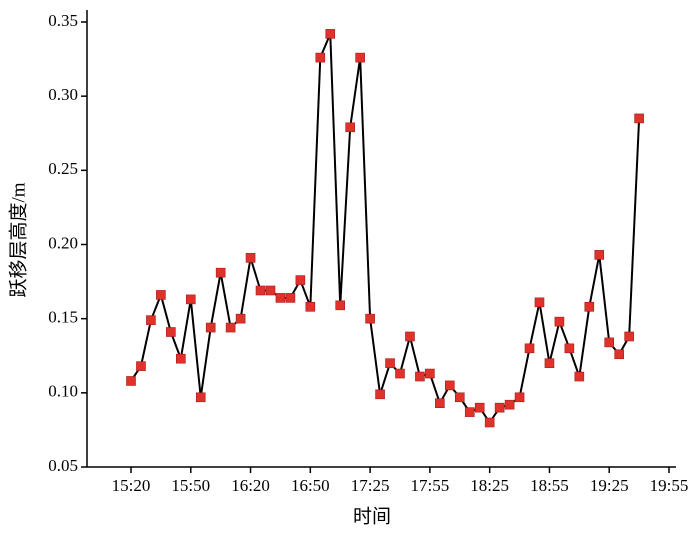 This screenshot has width=700, height=535. Describe the element at coordinates (63, 94) in the screenshot. I see `y-tick-label: 0.30` at that location.